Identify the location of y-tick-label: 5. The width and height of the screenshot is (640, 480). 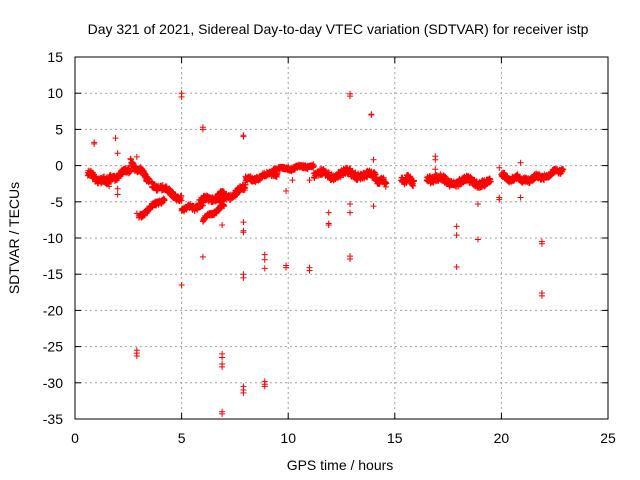
(59, 129).